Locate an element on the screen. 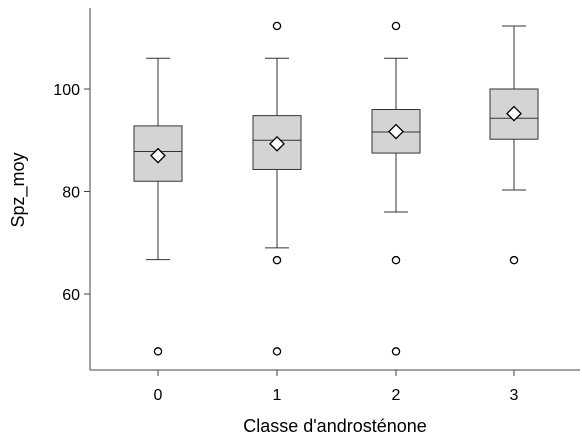 This screenshot has width=582, height=441. y-axis-title: Spz_moy is located at coordinates (18, 189).